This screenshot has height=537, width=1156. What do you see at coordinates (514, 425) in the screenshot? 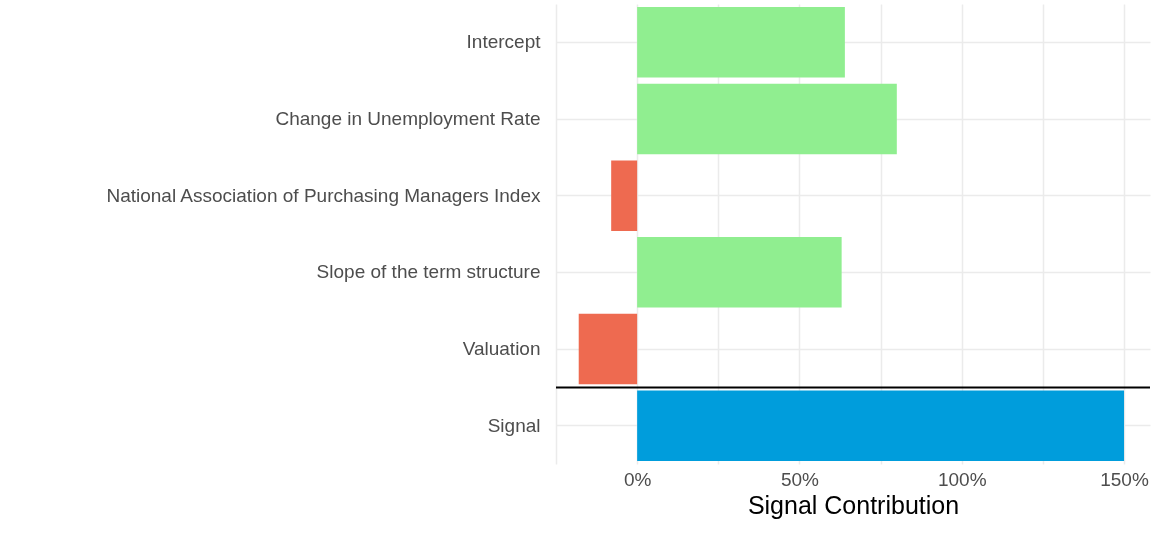
I see `y-tick-label: Signal` at bounding box center [514, 425].